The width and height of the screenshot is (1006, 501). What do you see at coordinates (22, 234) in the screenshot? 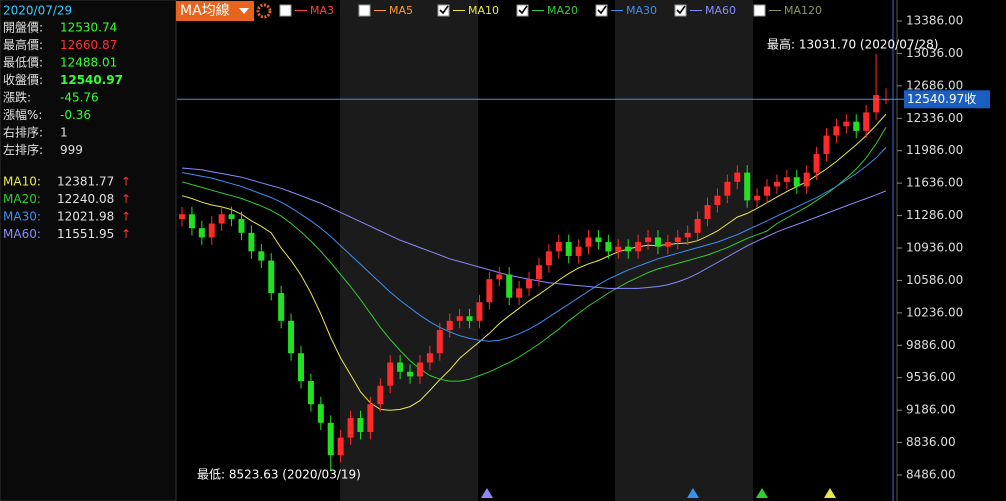
I see `panel-ma-label: MA60:` at bounding box center [22, 234].